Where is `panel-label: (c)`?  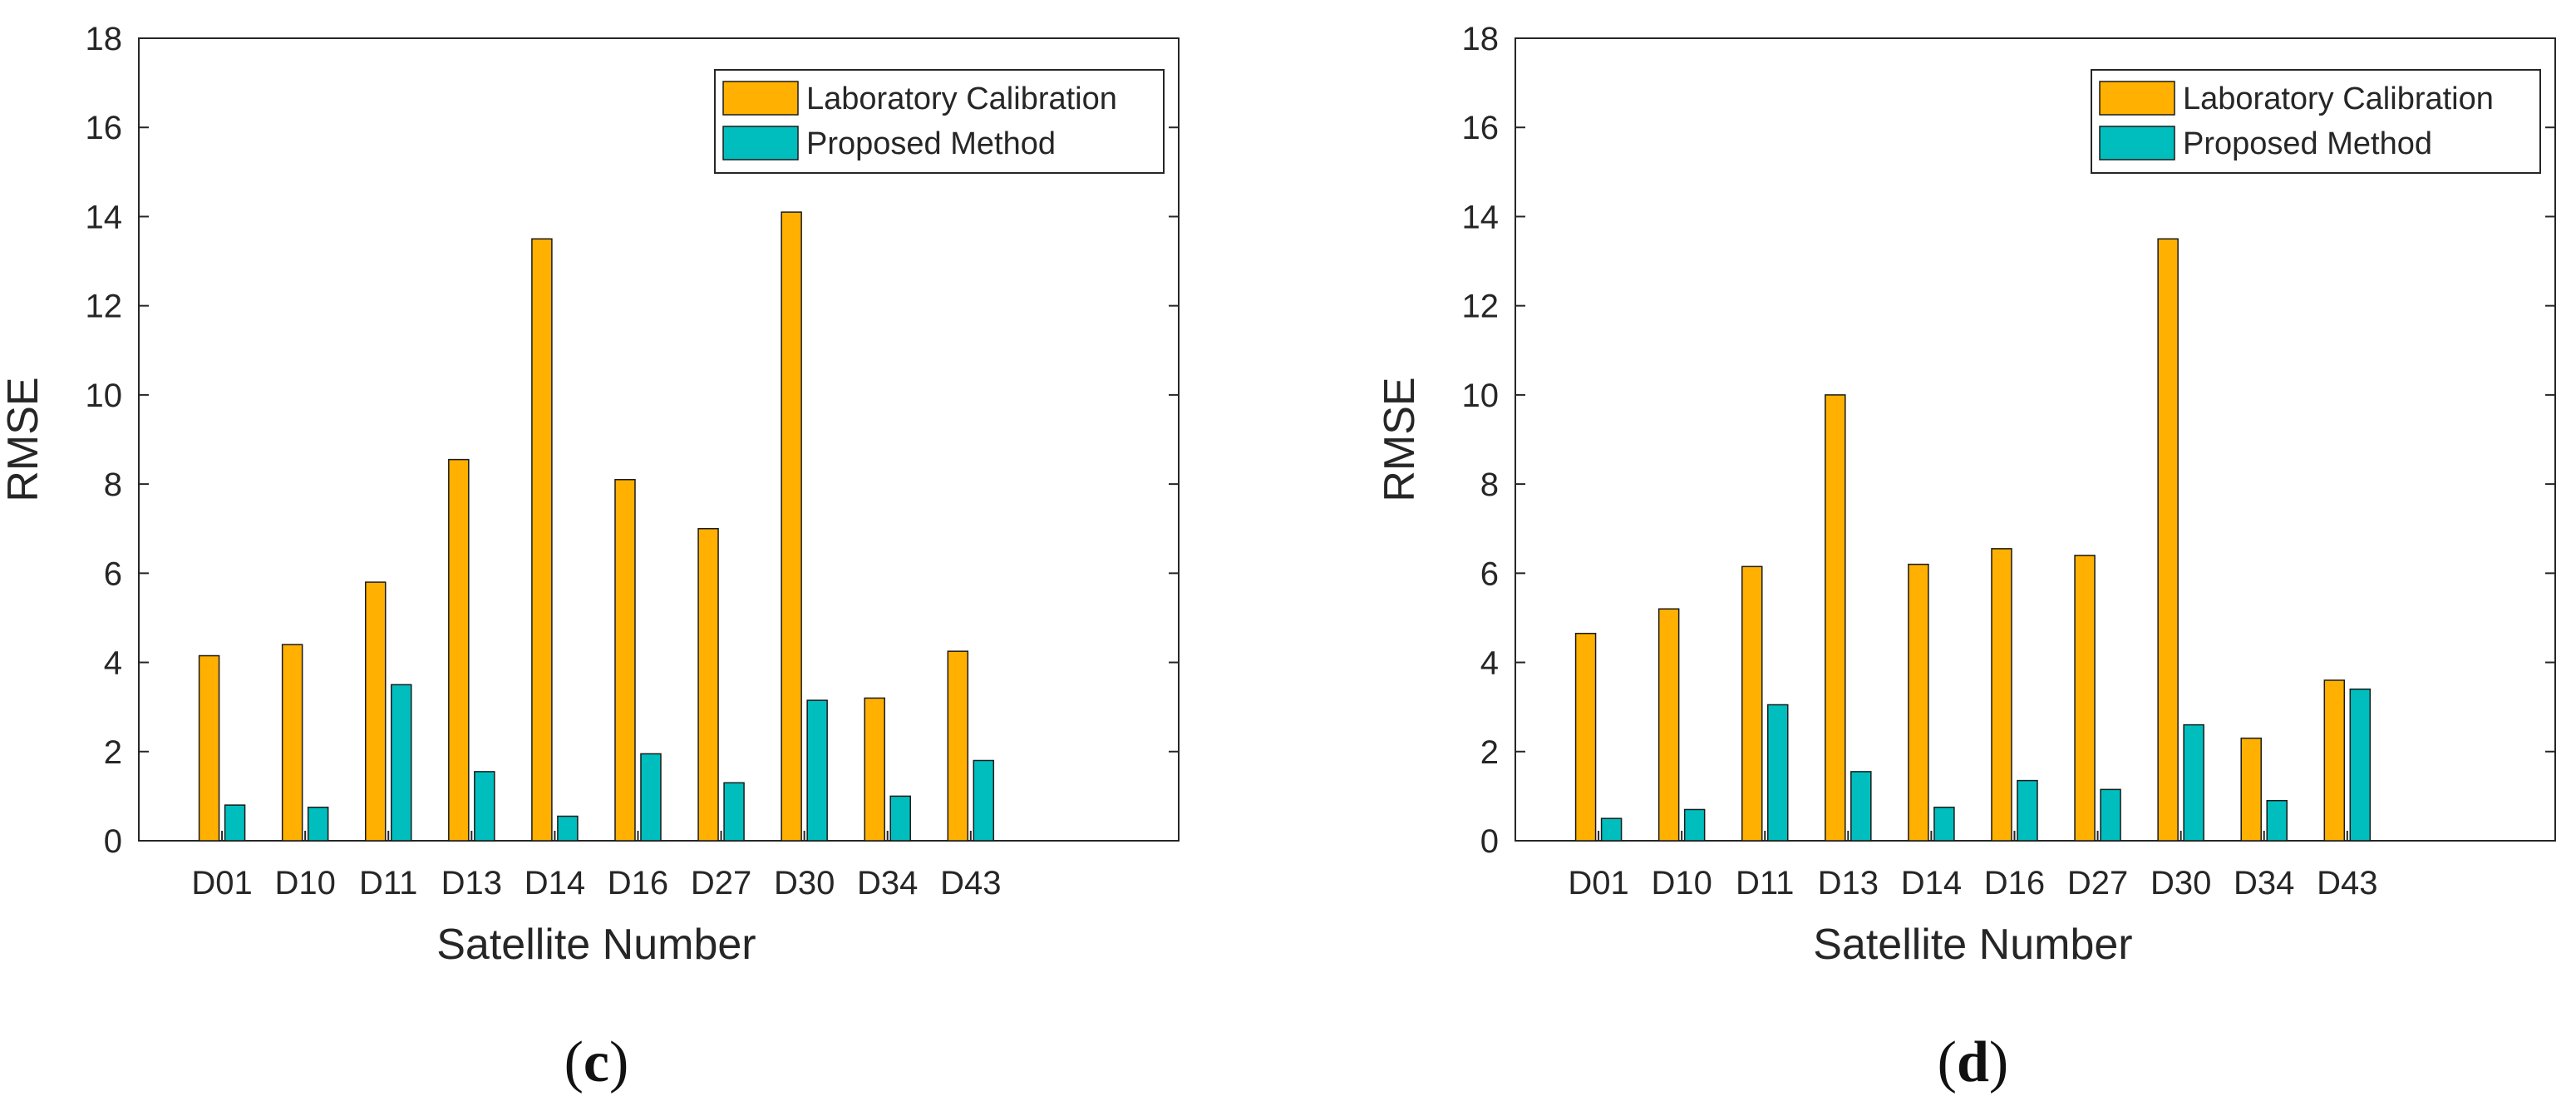 panel-label: (c) is located at coordinates (596, 1062).